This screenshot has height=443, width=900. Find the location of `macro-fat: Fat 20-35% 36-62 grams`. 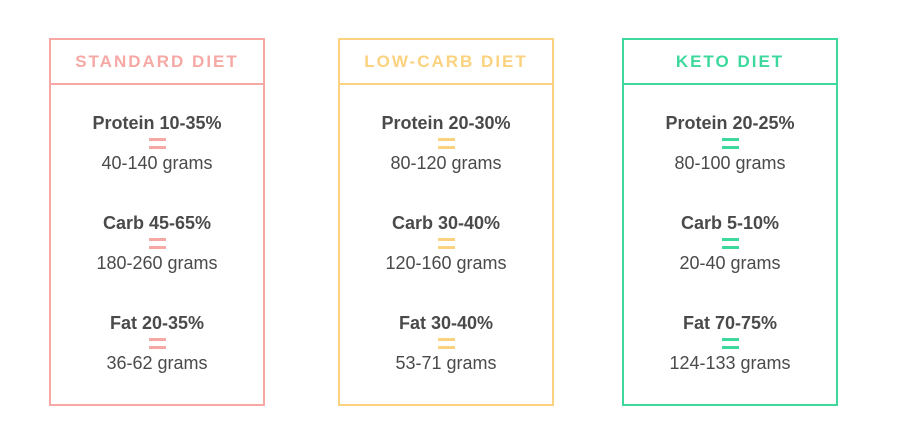

macro-fat: Fat 20-35% 36-62 grams is located at coordinates (157, 343).